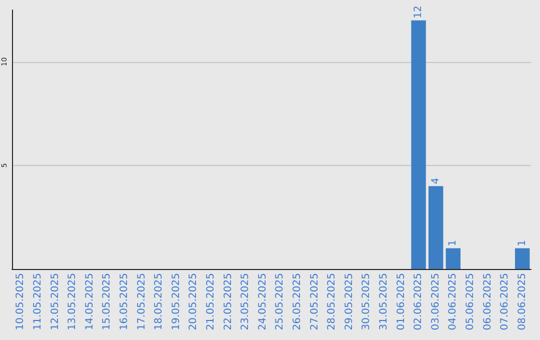 The width and height of the screenshot is (540, 340). Describe the element at coordinates (246, 301) in the screenshot. I see `x-tick-label: 23.05.2025` at that location.